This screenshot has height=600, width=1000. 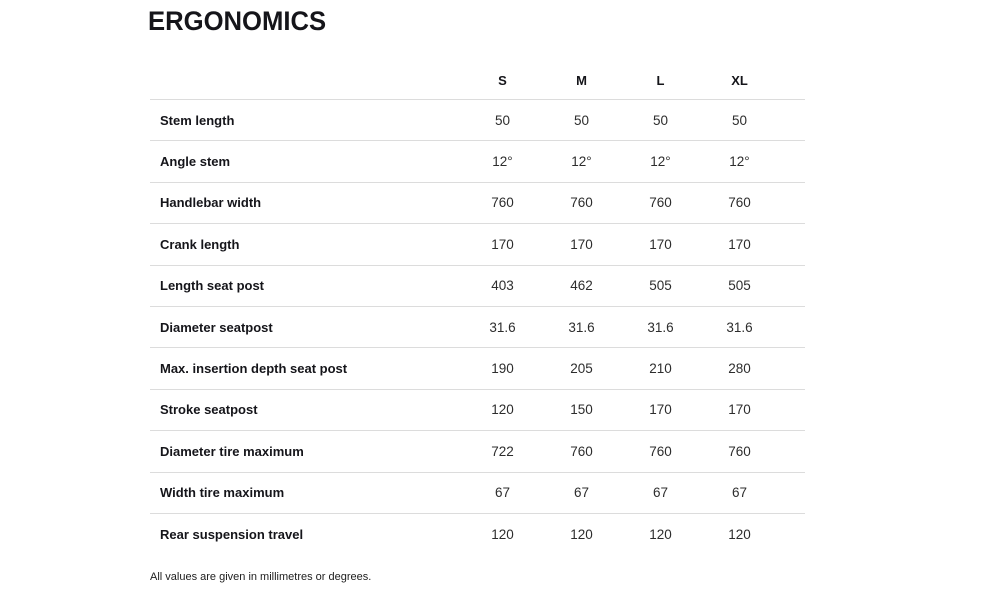 What do you see at coordinates (581, 80) in the screenshot?
I see `column-header-m: M` at bounding box center [581, 80].